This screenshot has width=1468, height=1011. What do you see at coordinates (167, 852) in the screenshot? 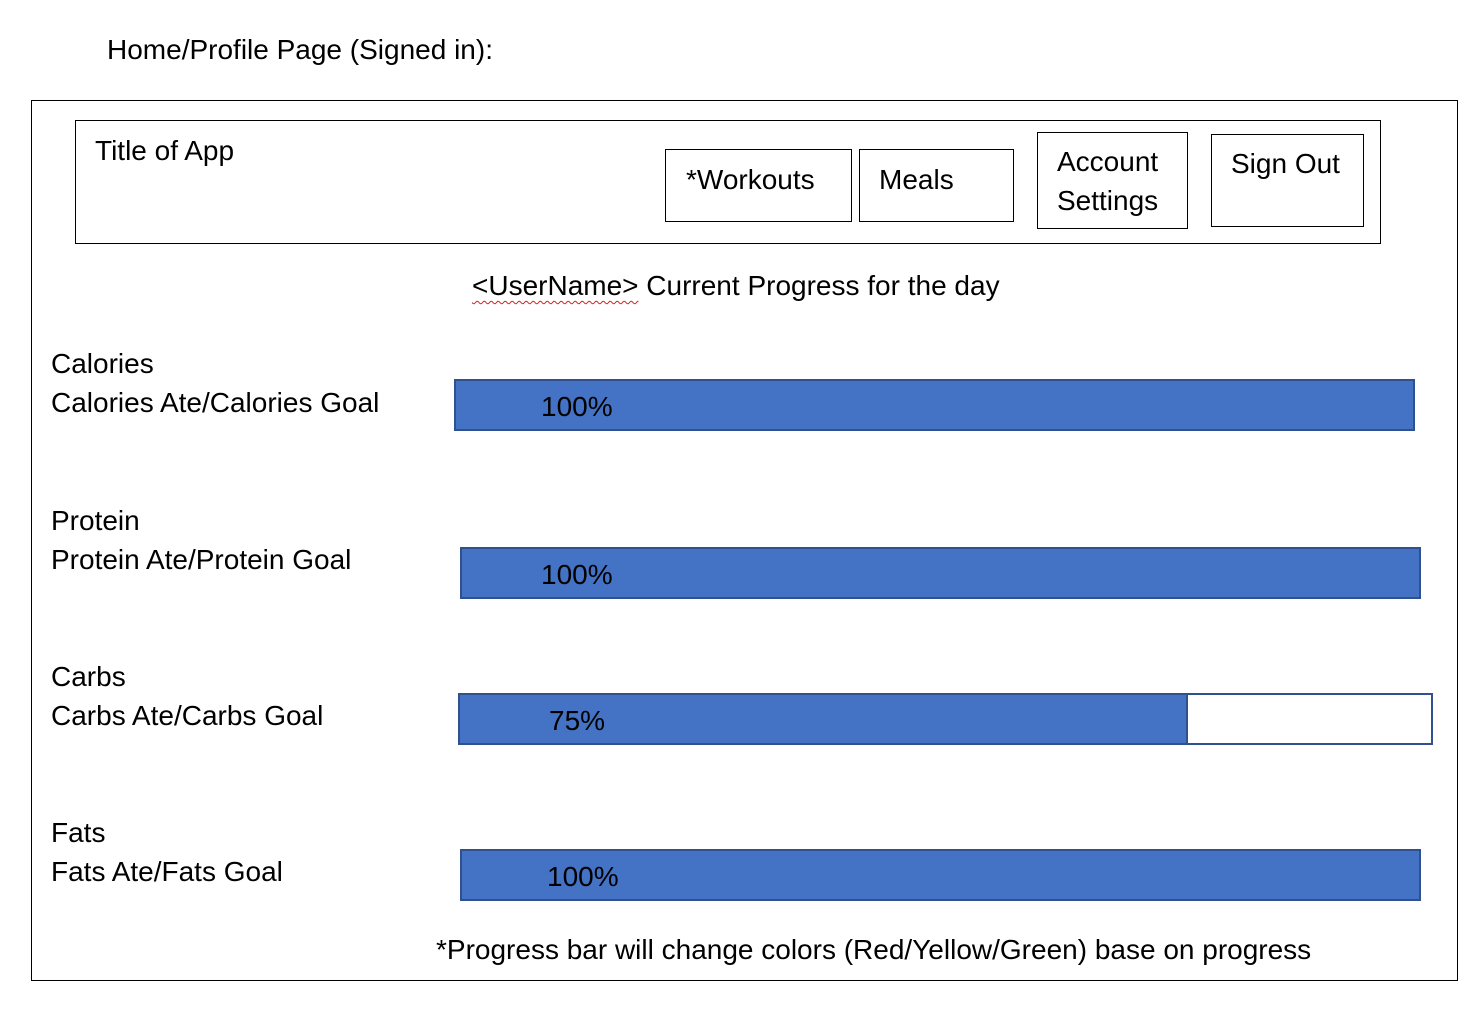
I see `fats-label: Fats Fats Ate/Fats Goal` at bounding box center [167, 852].